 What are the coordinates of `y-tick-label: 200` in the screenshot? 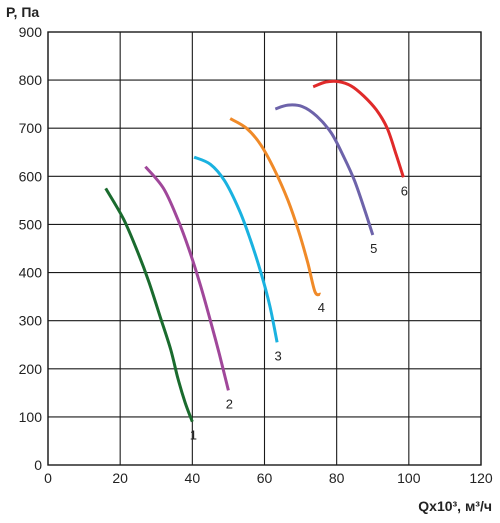 It's located at (31, 369).